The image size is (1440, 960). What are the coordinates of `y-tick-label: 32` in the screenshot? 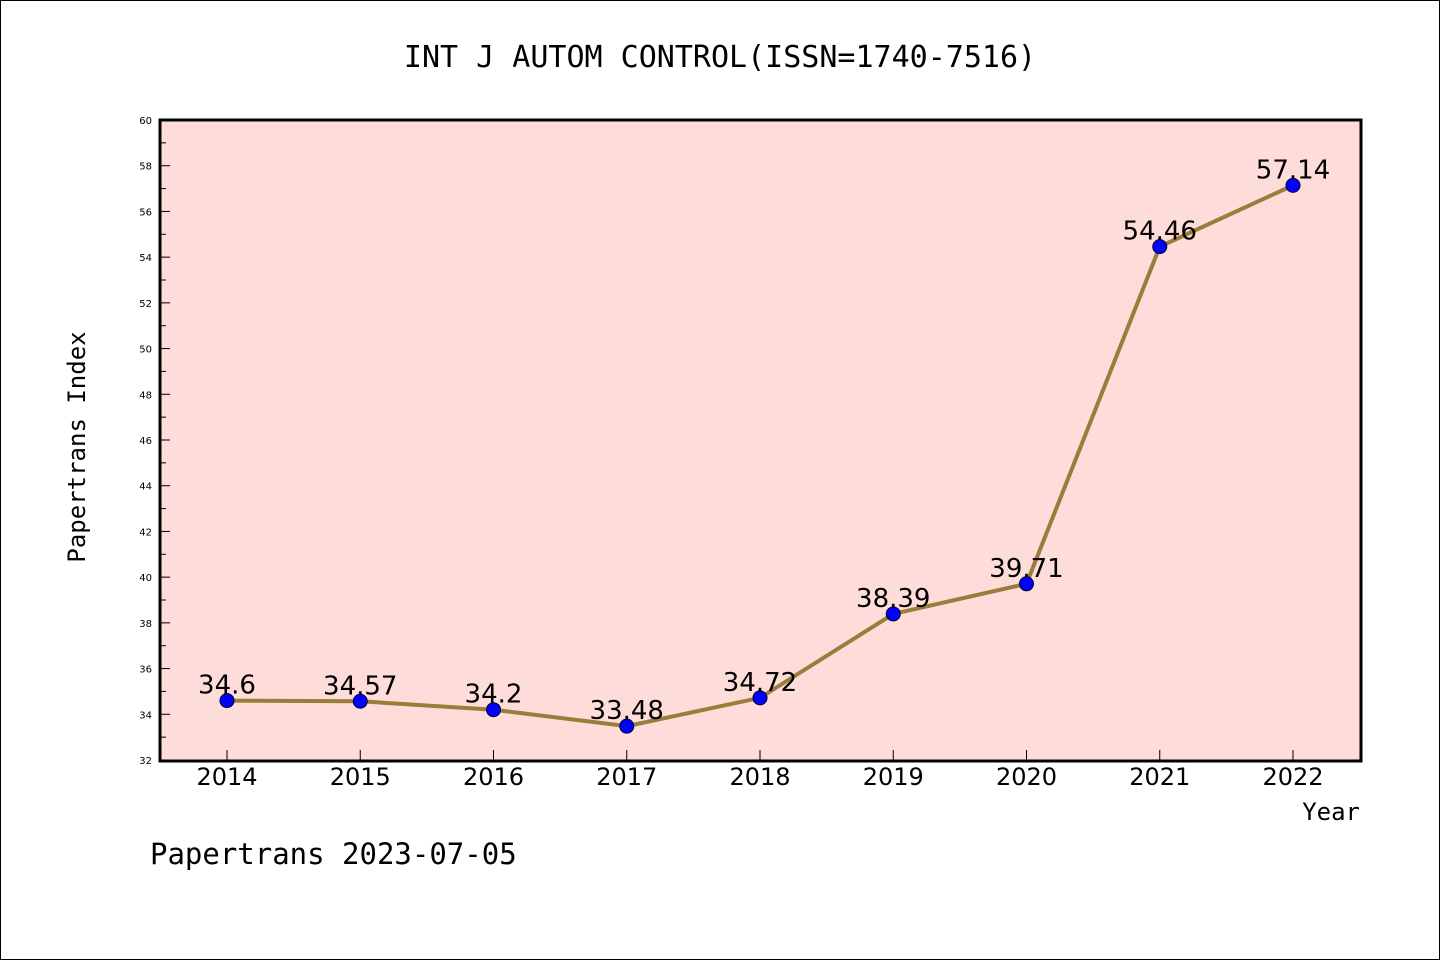 It's located at (145, 761).